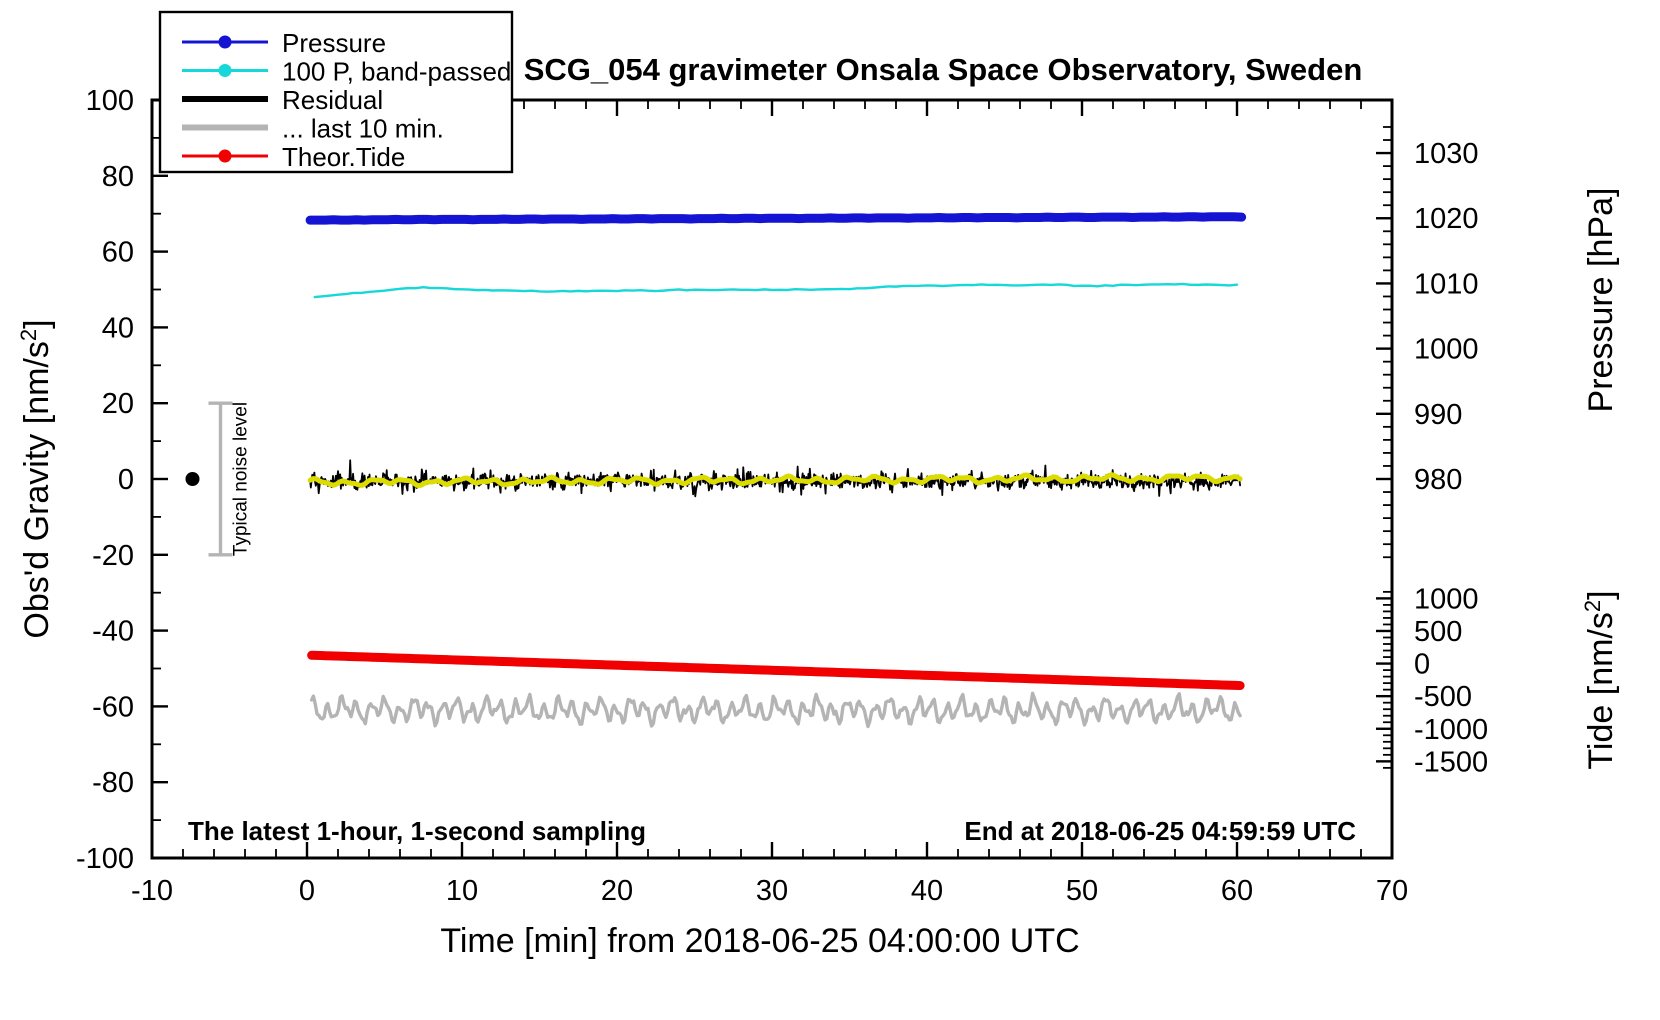 This screenshot has height=1020, width=1660. What do you see at coordinates (462, 891) in the screenshot?
I see `bottom-tick-label: 10` at bounding box center [462, 891].